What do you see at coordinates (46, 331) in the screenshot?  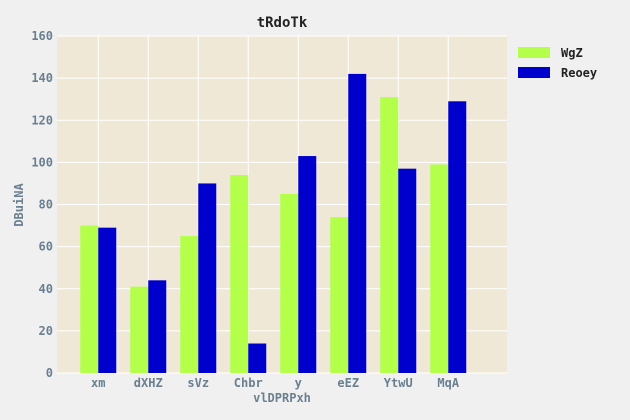 I see `y-tick-label: 20` at bounding box center [46, 331].